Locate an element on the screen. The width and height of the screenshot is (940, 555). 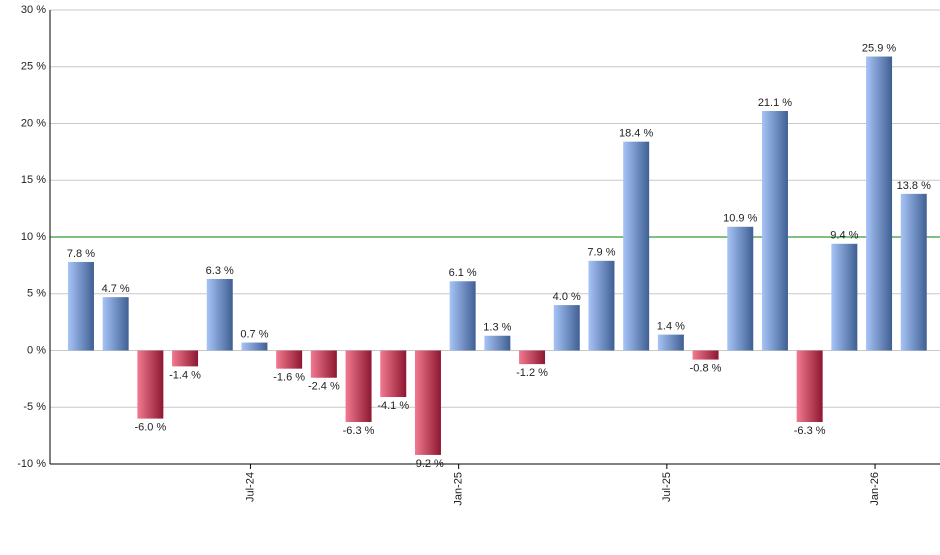
y-tick-label: 15 % is located at coordinates (33, 180).